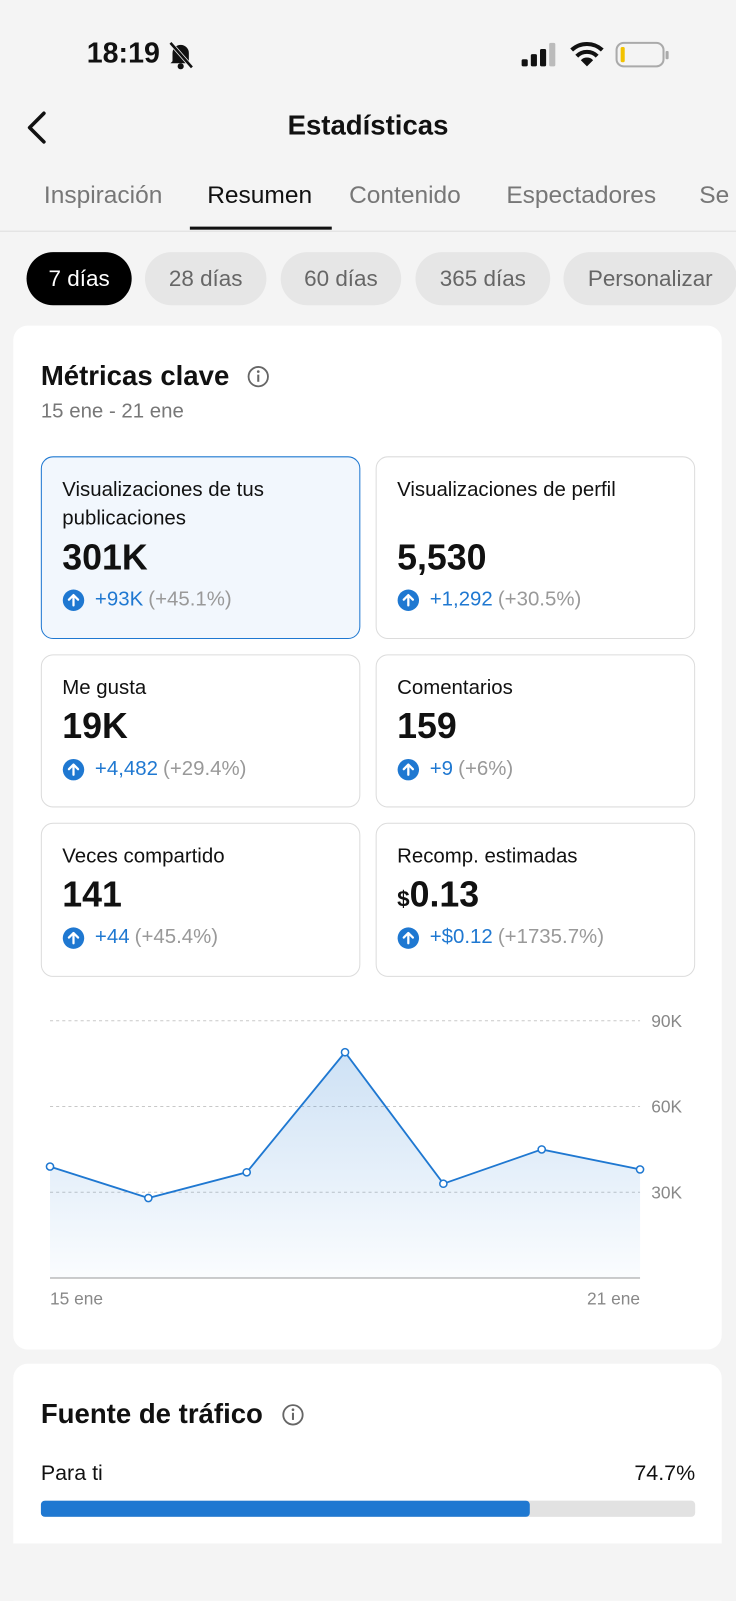 The width and height of the screenshot is (736, 1601). I want to click on source-value: 74.7%, so click(665, 1473).